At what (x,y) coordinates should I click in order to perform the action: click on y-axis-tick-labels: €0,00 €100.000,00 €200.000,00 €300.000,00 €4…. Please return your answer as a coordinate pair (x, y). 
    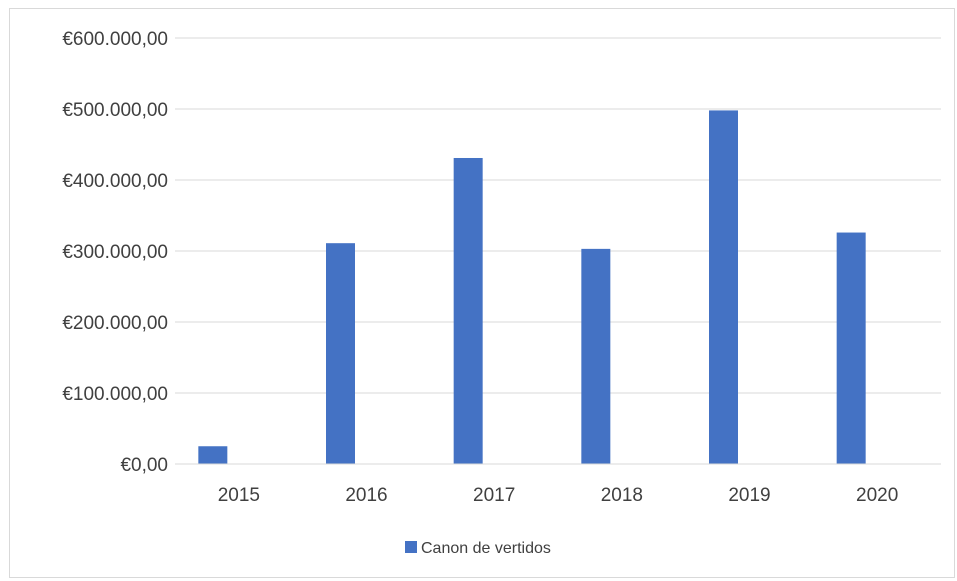
    Looking at the image, I should click on (115, 252).